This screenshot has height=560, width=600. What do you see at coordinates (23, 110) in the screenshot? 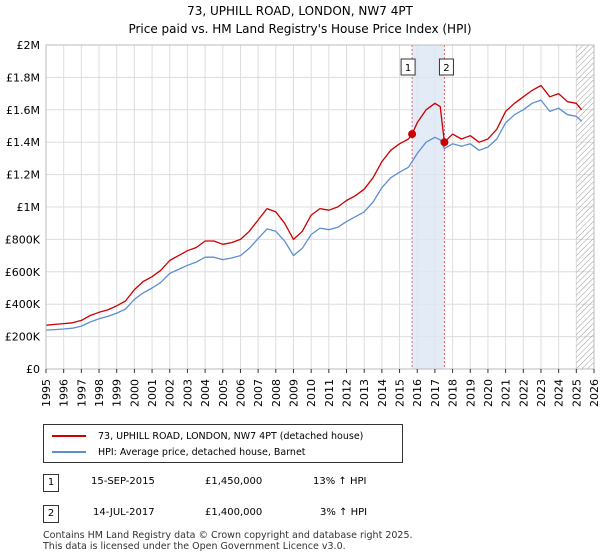
I see `y-tick-label: £1.6M` at bounding box center [23, 110].